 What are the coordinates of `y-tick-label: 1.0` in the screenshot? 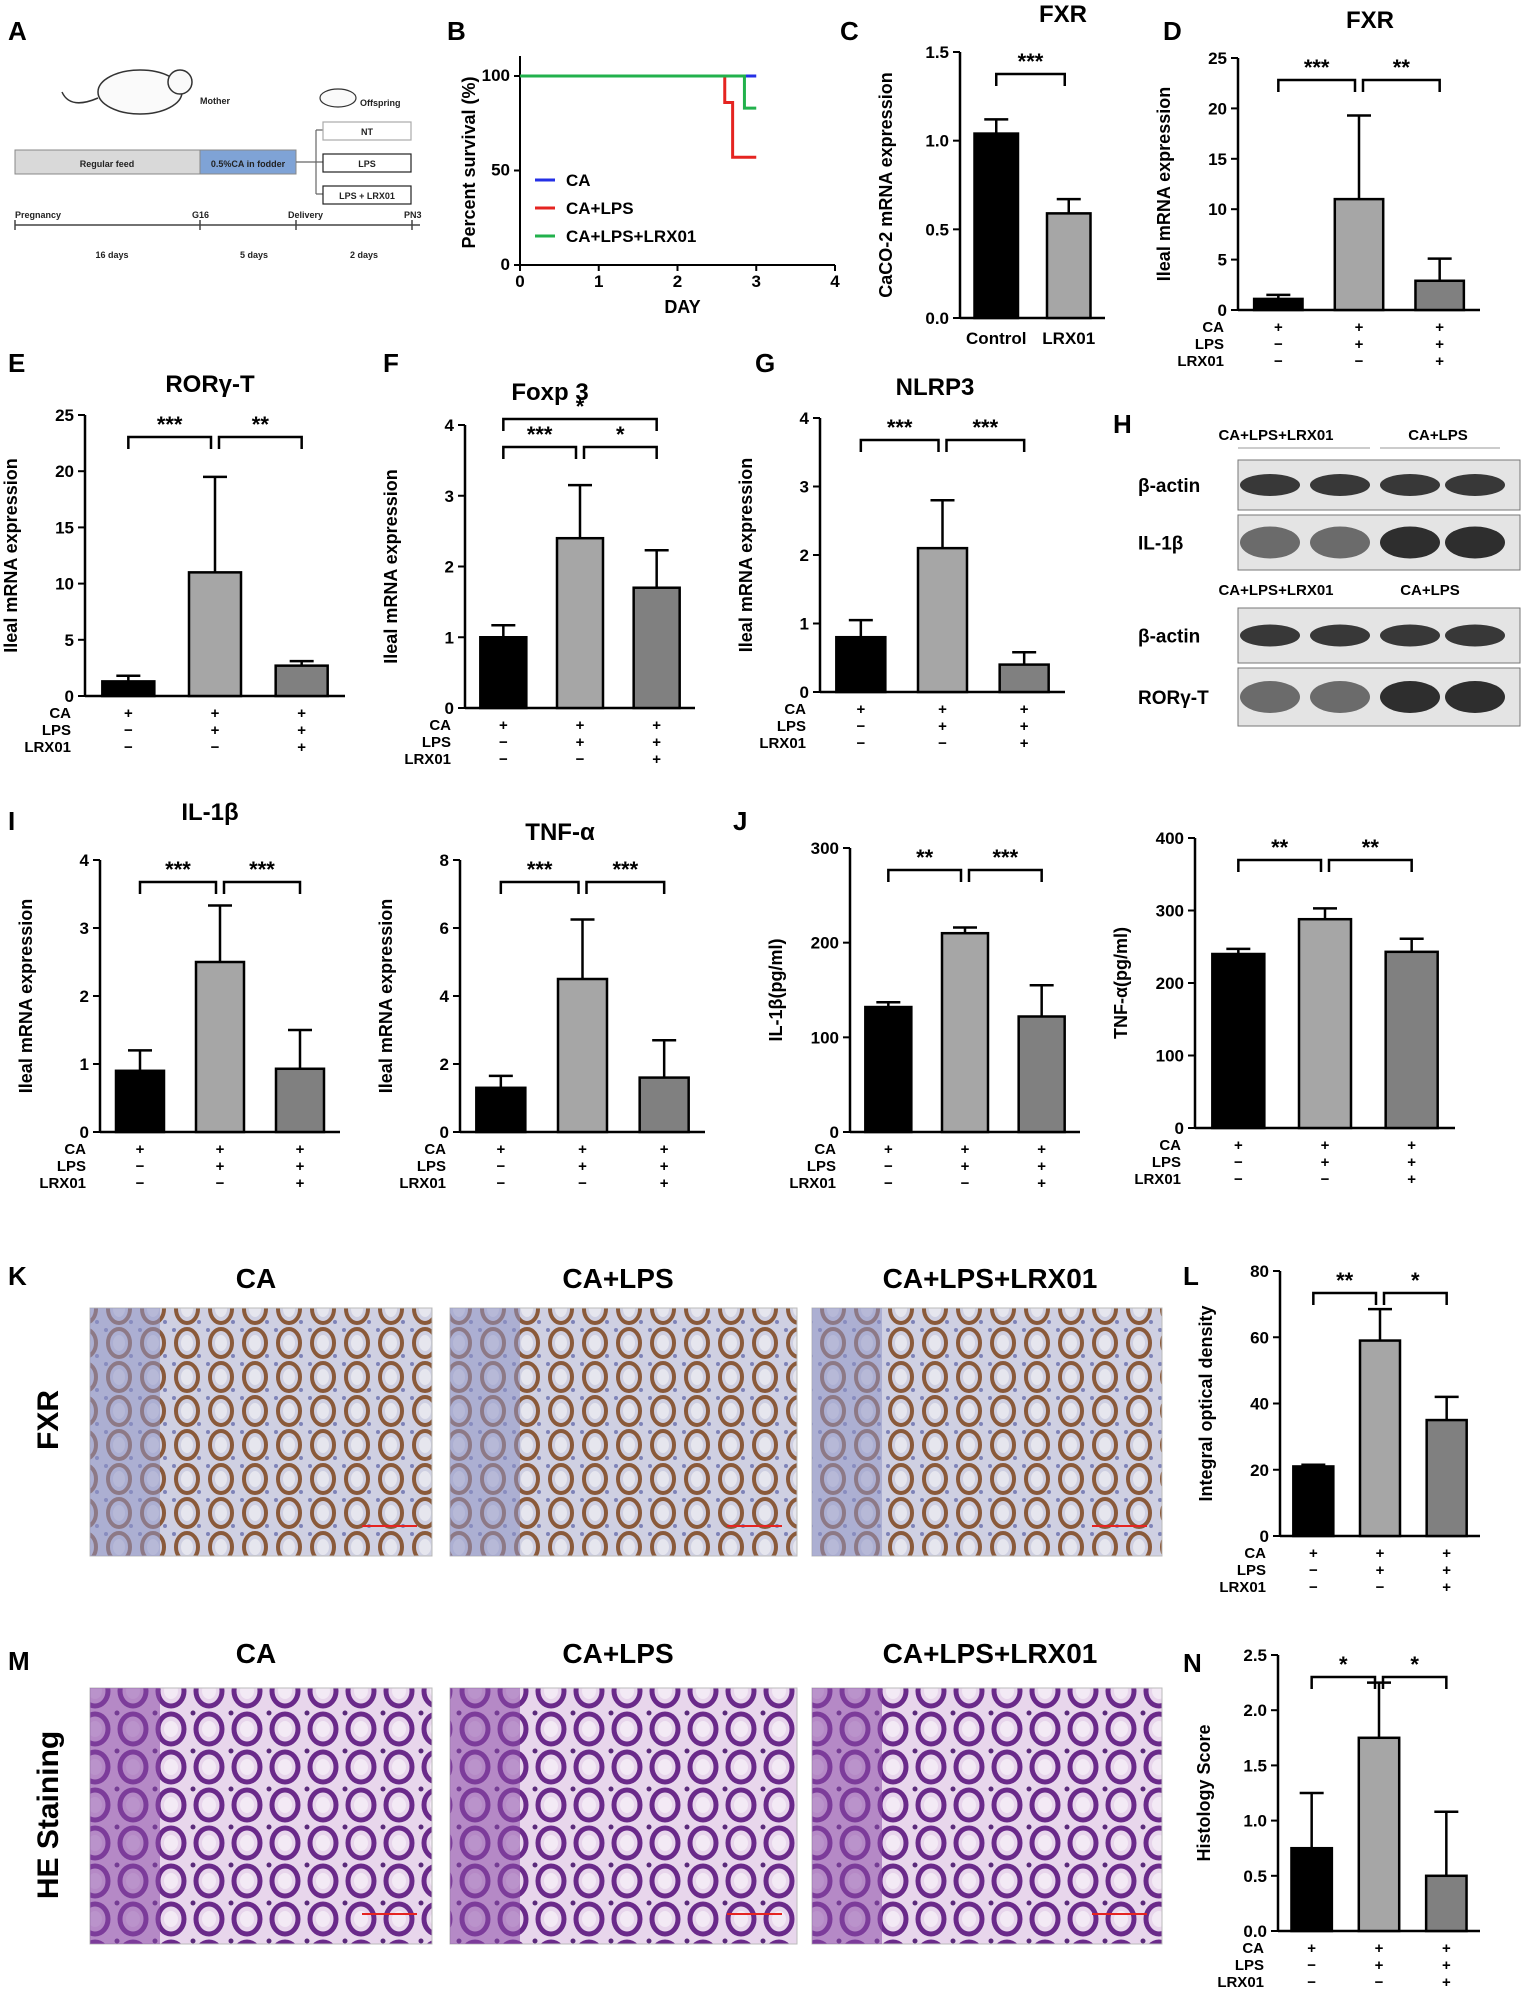 It's located at (937, 141).